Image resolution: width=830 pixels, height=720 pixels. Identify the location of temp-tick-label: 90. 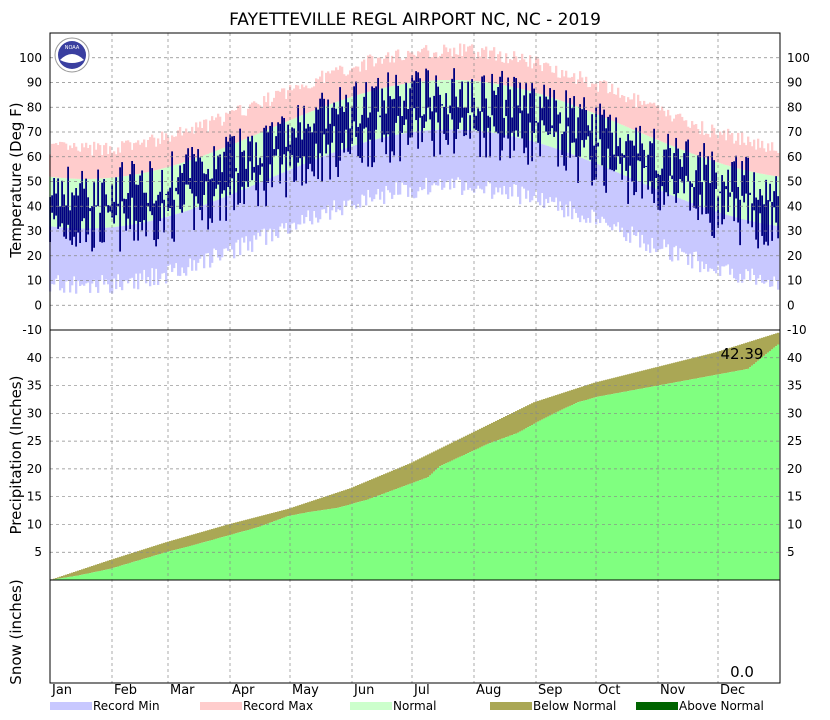
(794, 83).